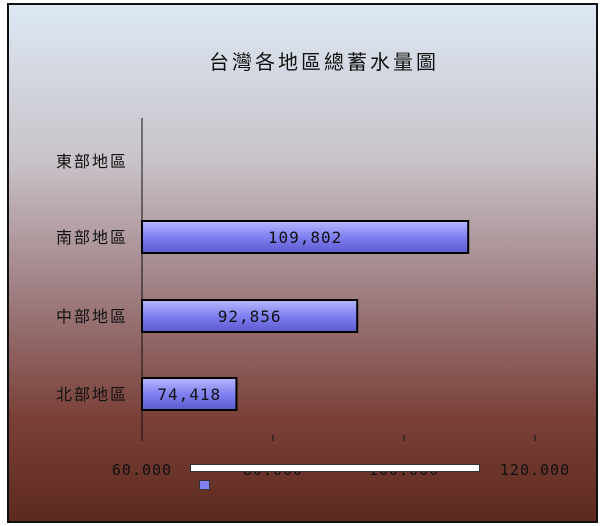 The image size is (601, 526). Describe the element at coordinates (92, 394) in the screenshot. I see `category-label: 北部地區` at that location.